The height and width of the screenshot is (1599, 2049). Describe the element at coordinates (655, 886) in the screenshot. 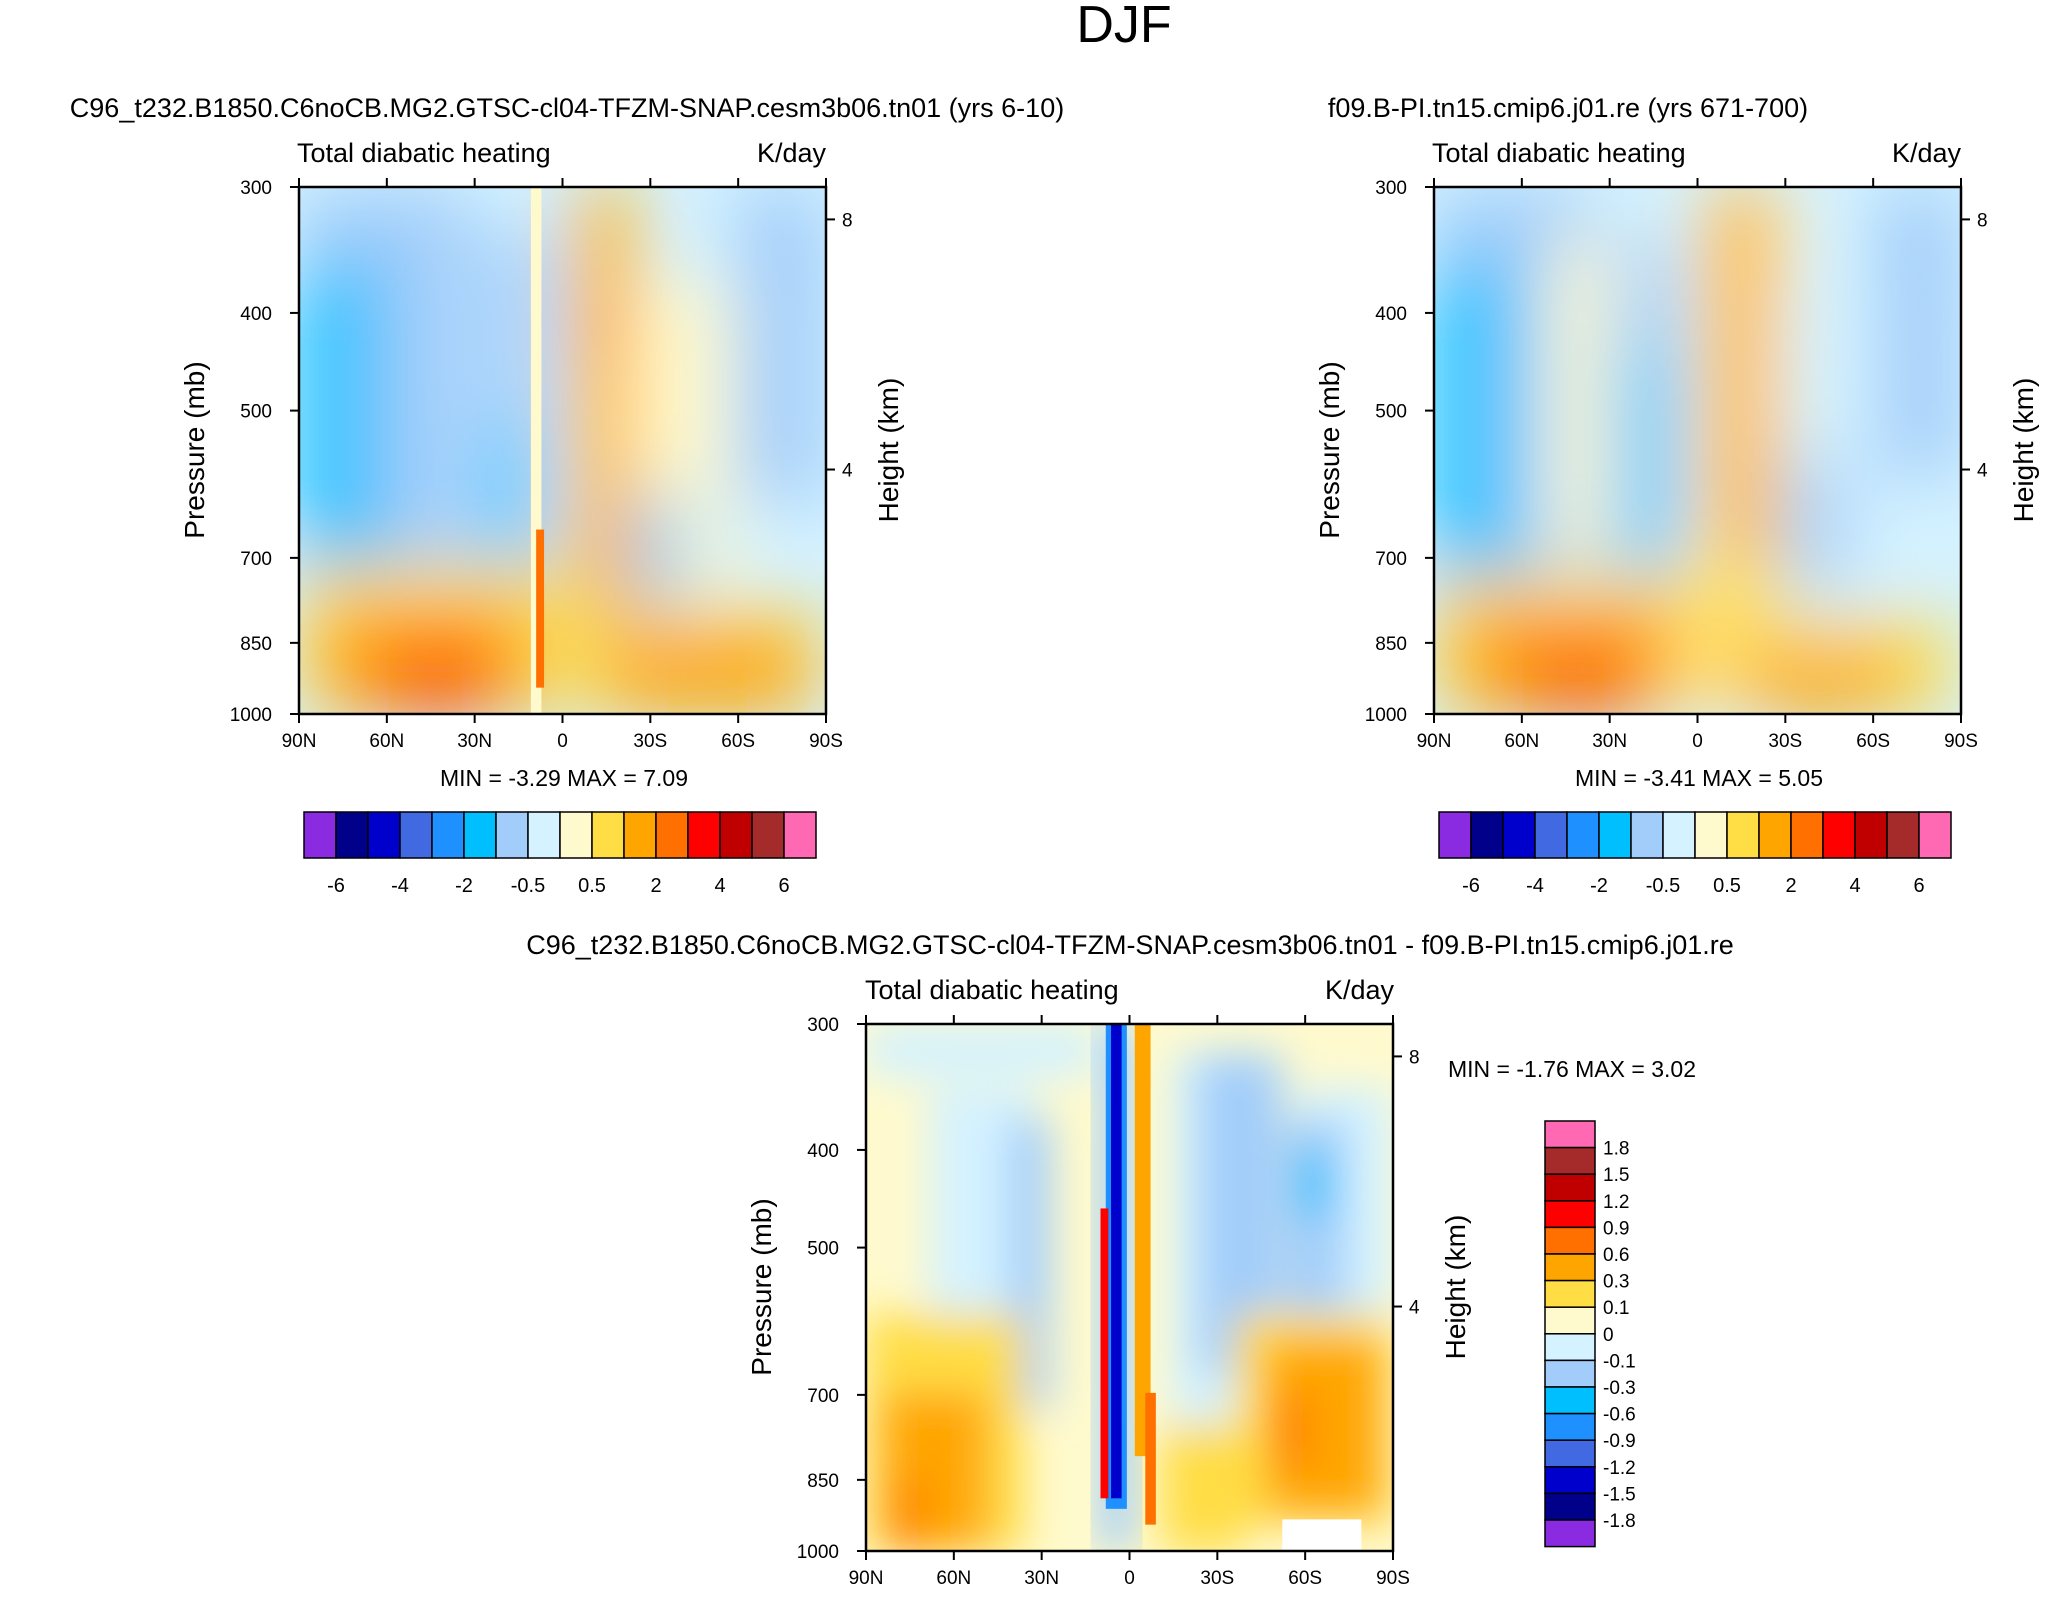

I see `colorbar-label: 2` at that location.